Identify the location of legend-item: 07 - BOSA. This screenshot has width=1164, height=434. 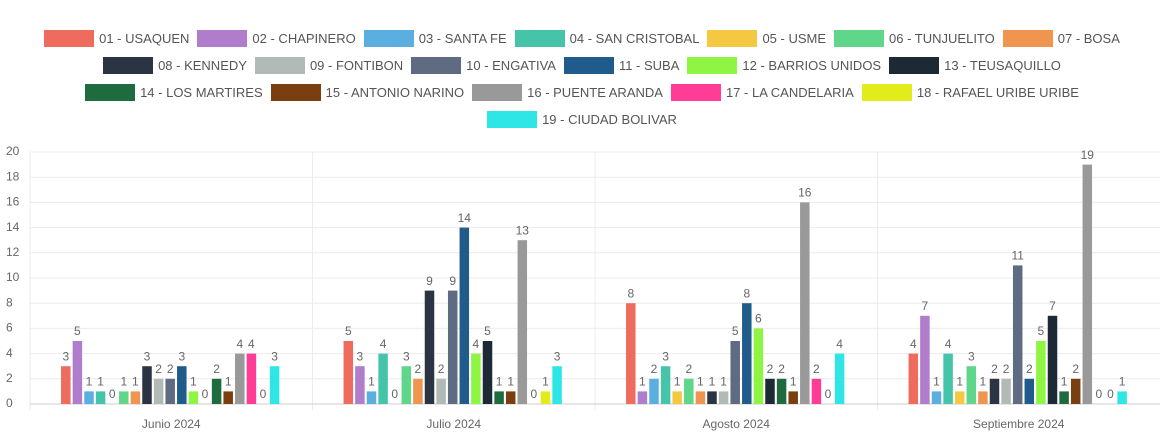
(1061, 38).